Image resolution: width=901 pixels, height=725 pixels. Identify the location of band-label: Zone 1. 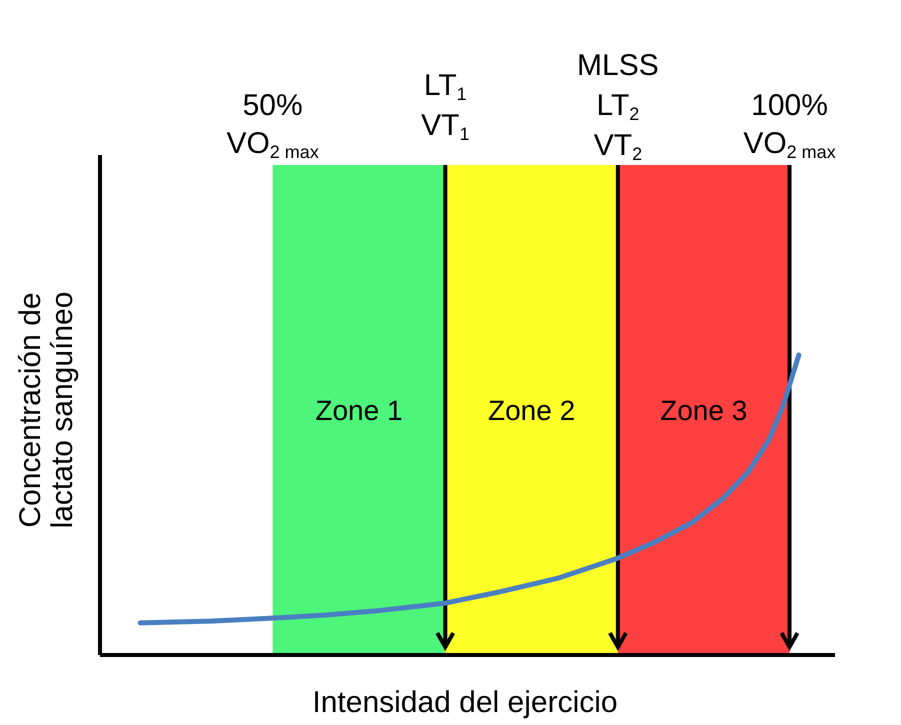
(359, 410).